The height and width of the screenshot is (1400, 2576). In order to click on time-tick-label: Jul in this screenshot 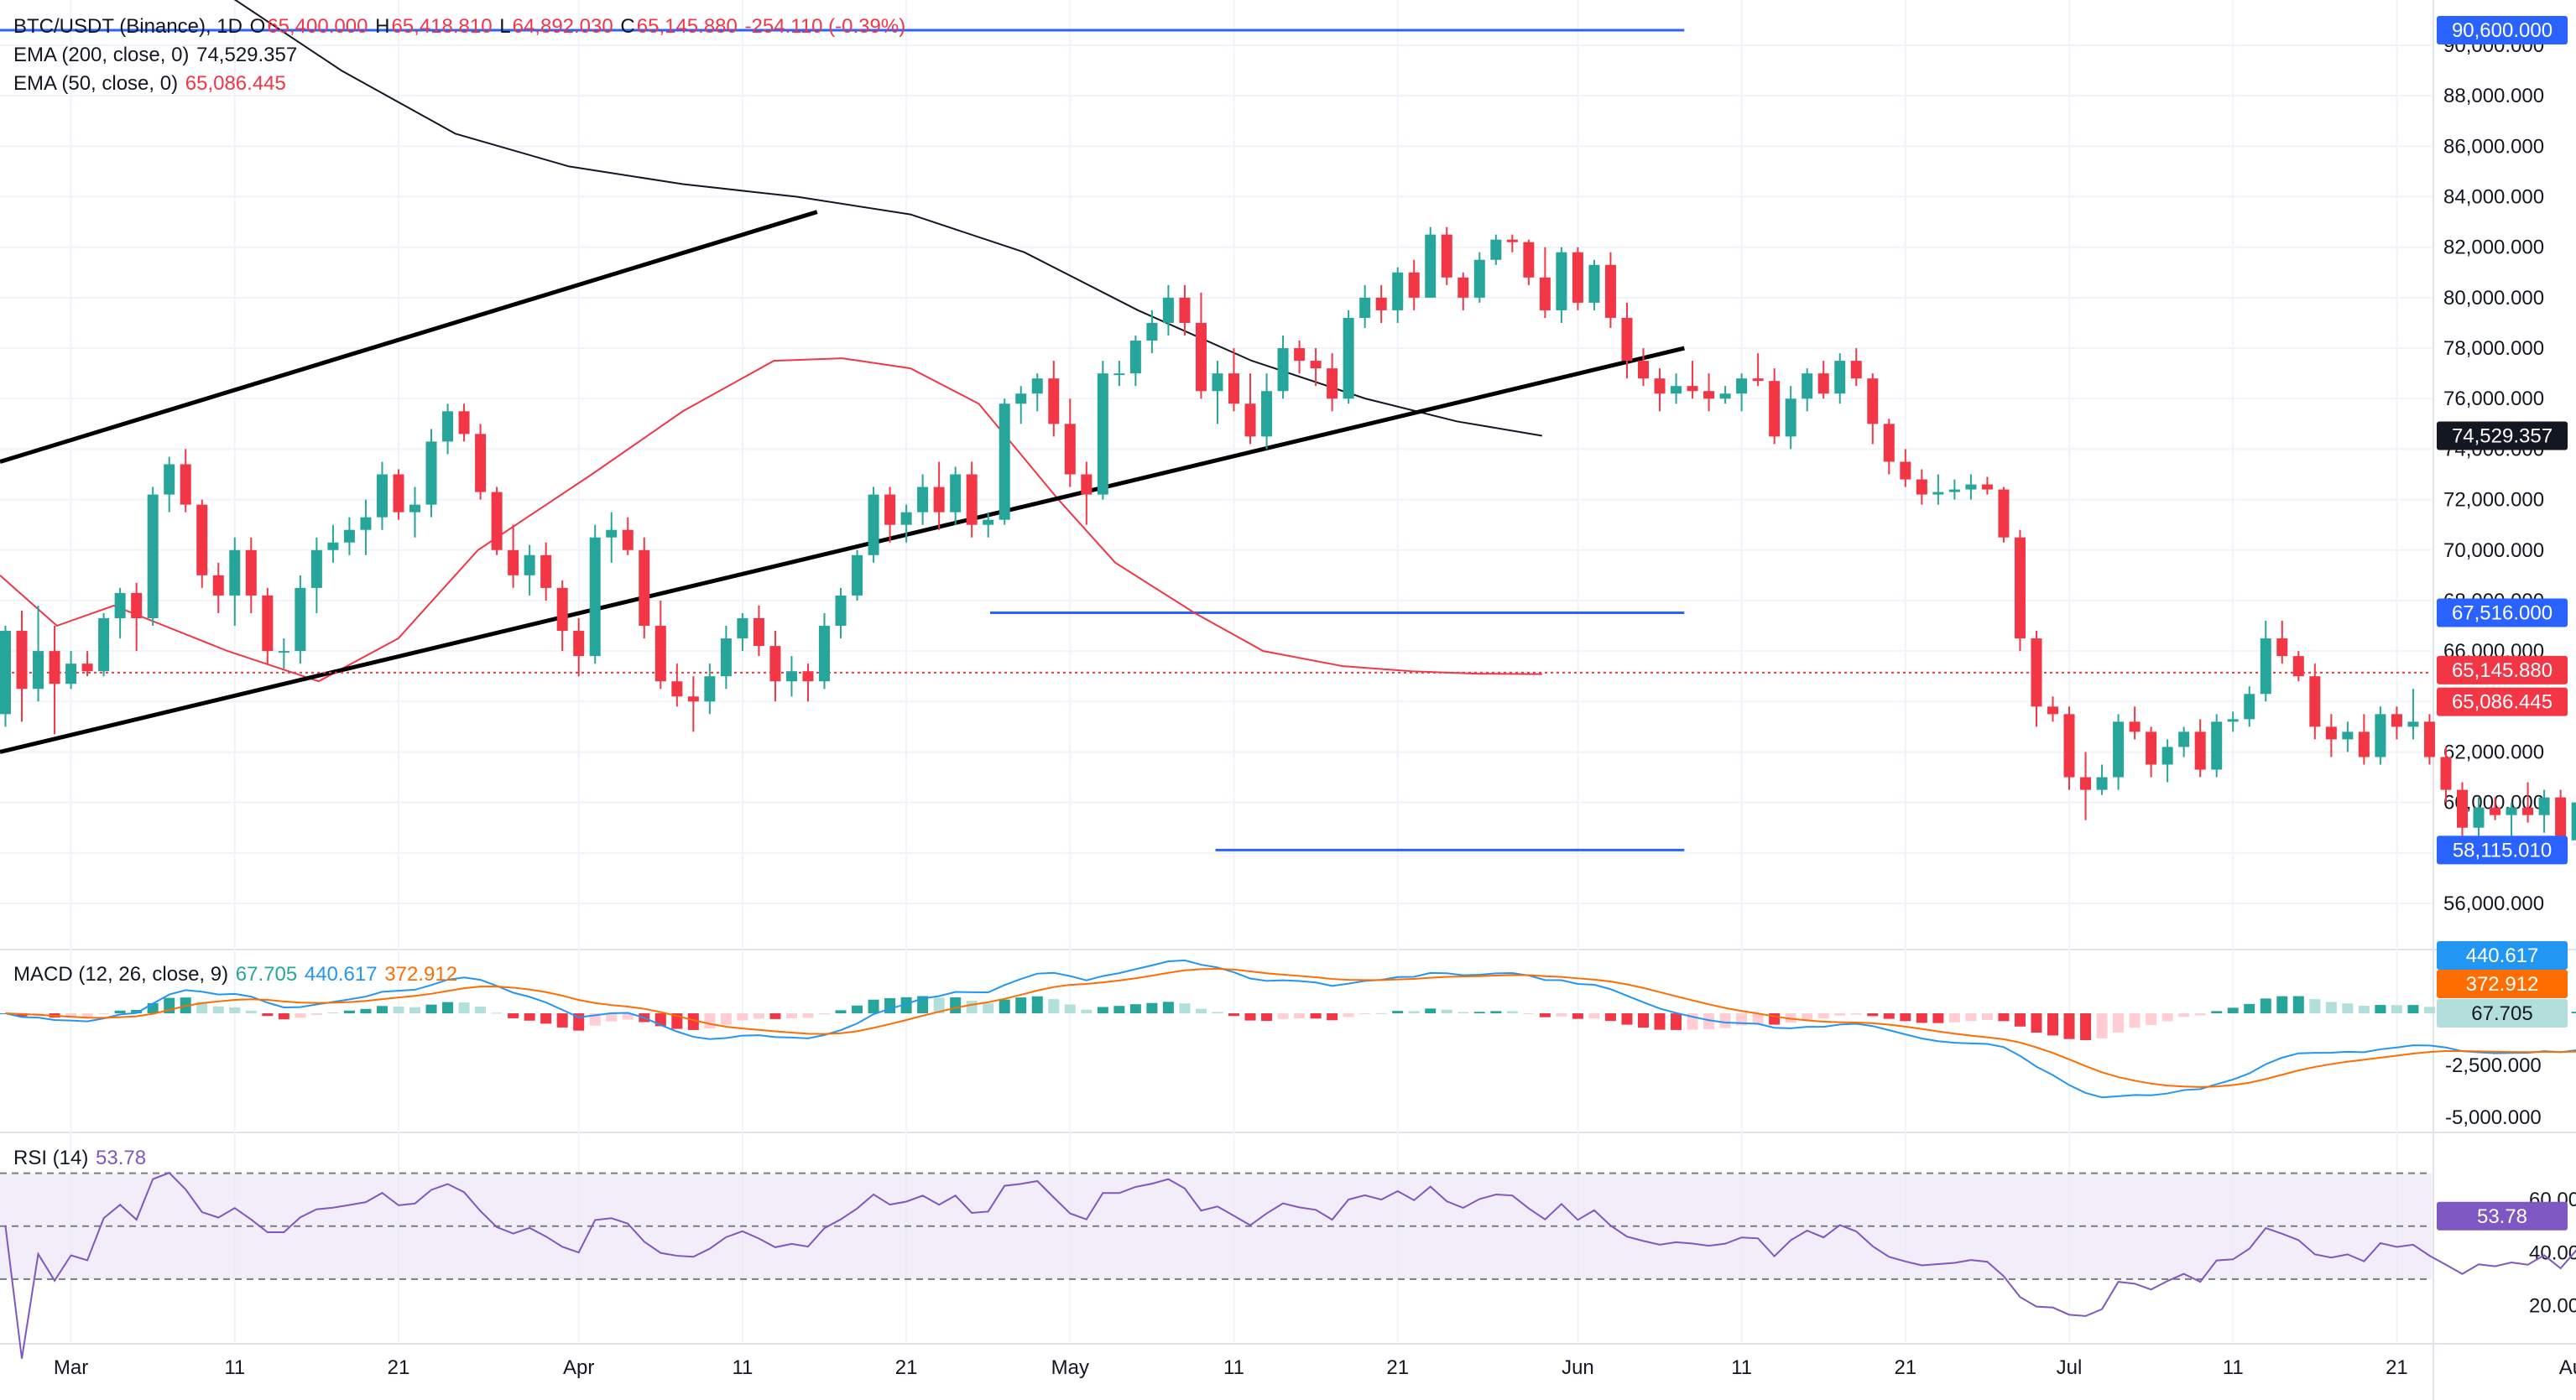, I will do `click(2070, 1368)`.